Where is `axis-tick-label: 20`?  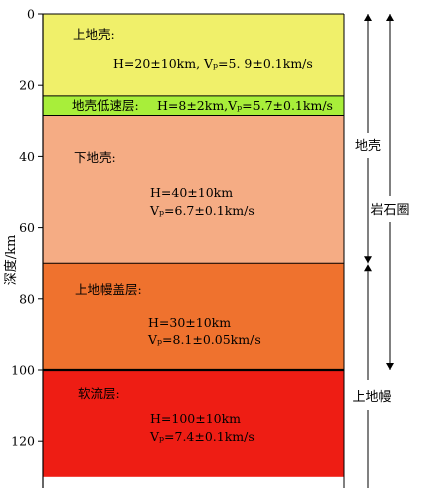 axis-tick-label: 20 is located at coordinates (27, 85).